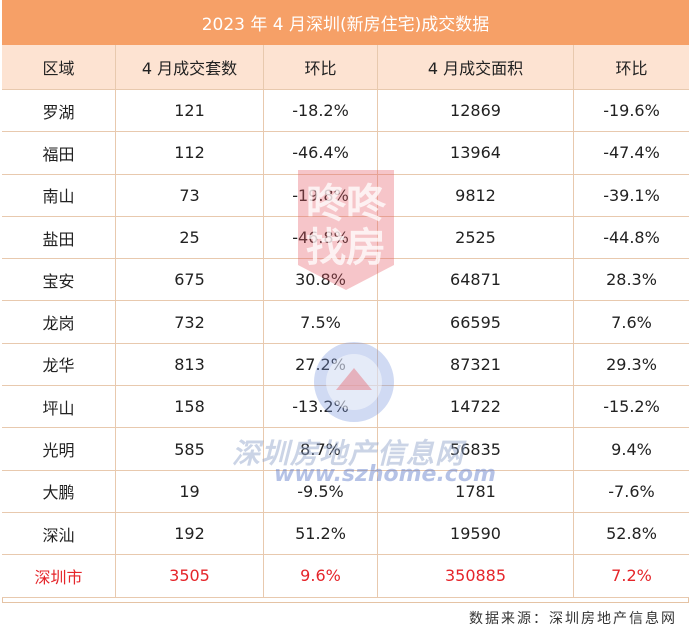  I want to click on table-row: 宝安 675 30.8% 64871 28.3%, so click(345, 280).